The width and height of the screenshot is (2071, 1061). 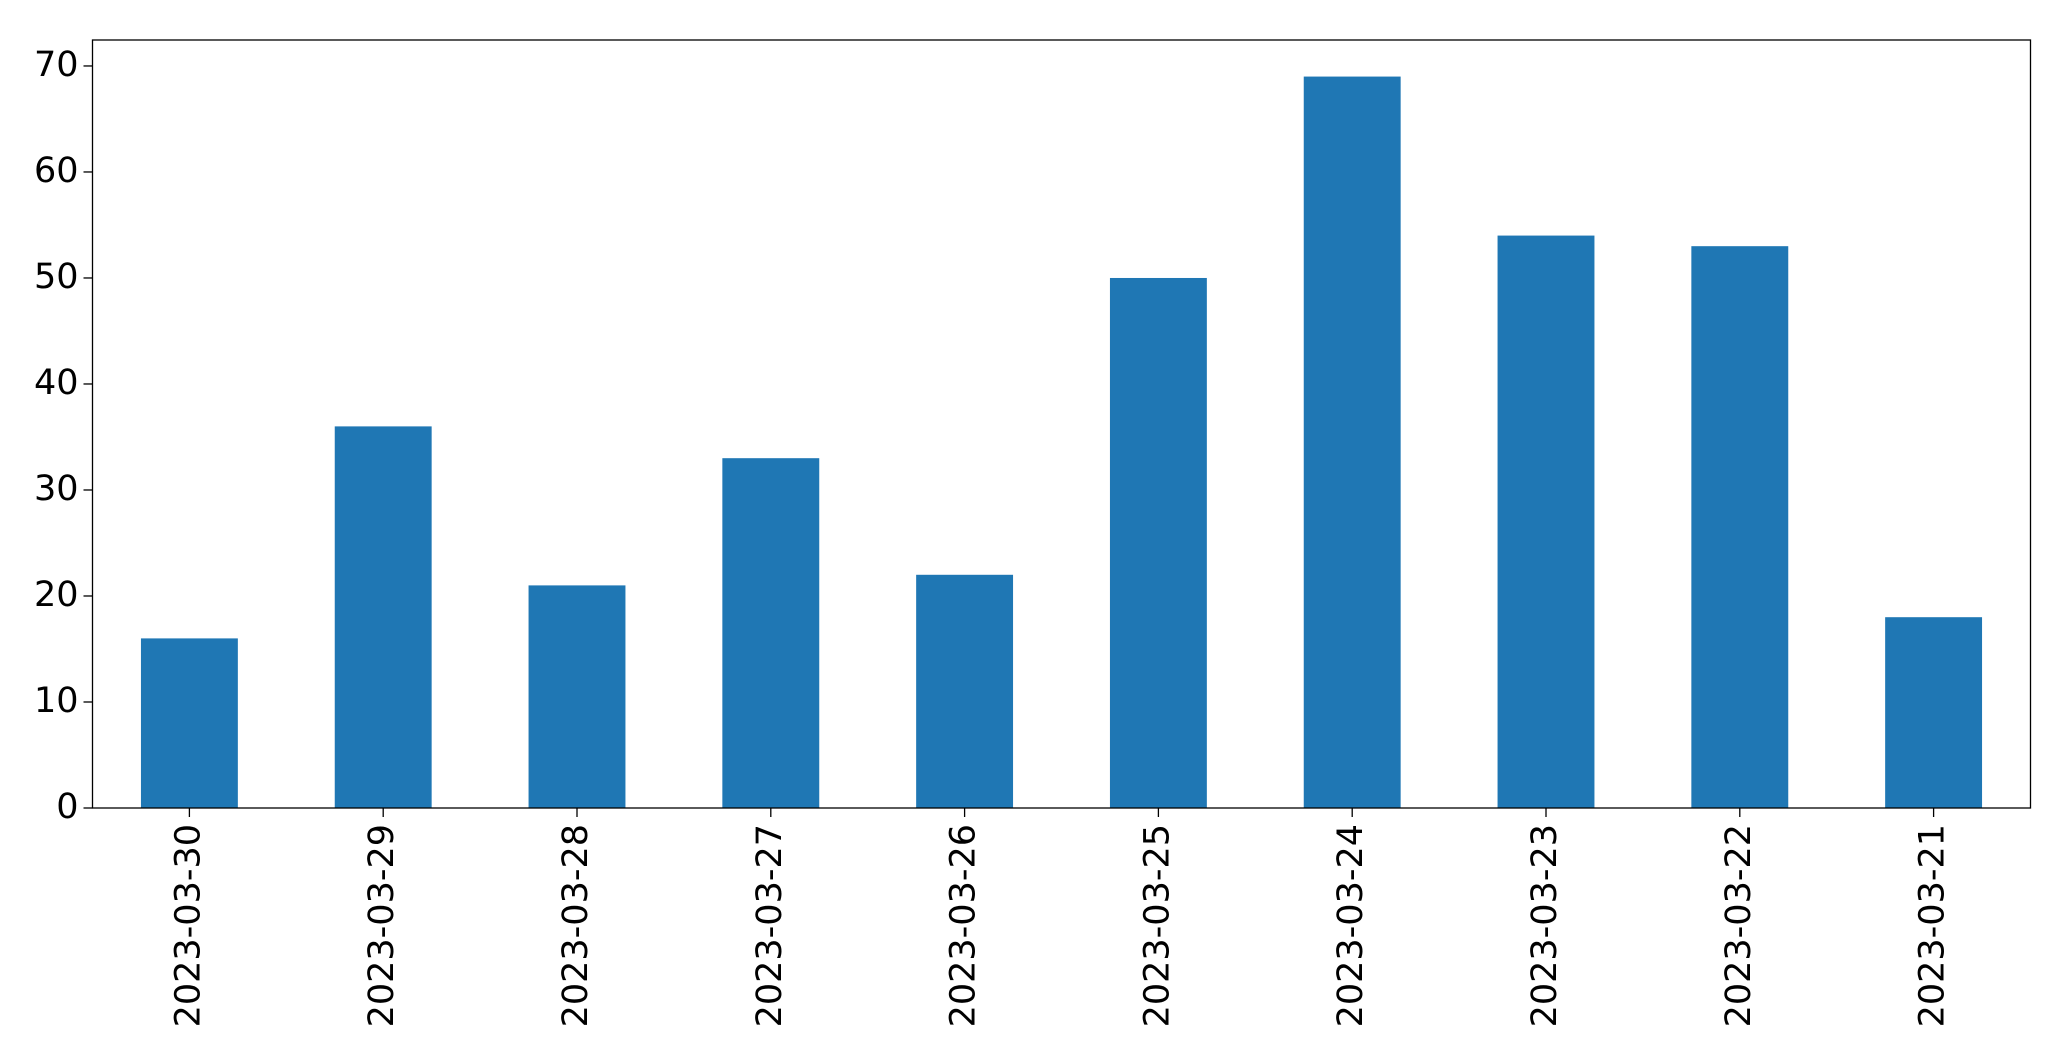 What do you see at coordinates (67, 807) in the screenshot?
I see `y-tick-label: 0` at bounding box center [67, 807].